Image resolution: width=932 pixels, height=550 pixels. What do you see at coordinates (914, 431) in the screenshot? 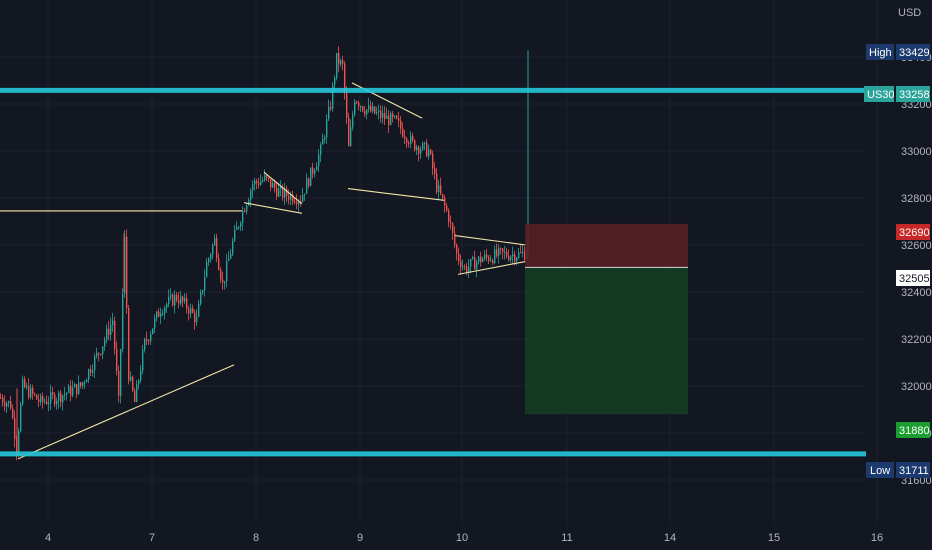
I see `target-tag-value: 31880` at bounding box center [914, 431].